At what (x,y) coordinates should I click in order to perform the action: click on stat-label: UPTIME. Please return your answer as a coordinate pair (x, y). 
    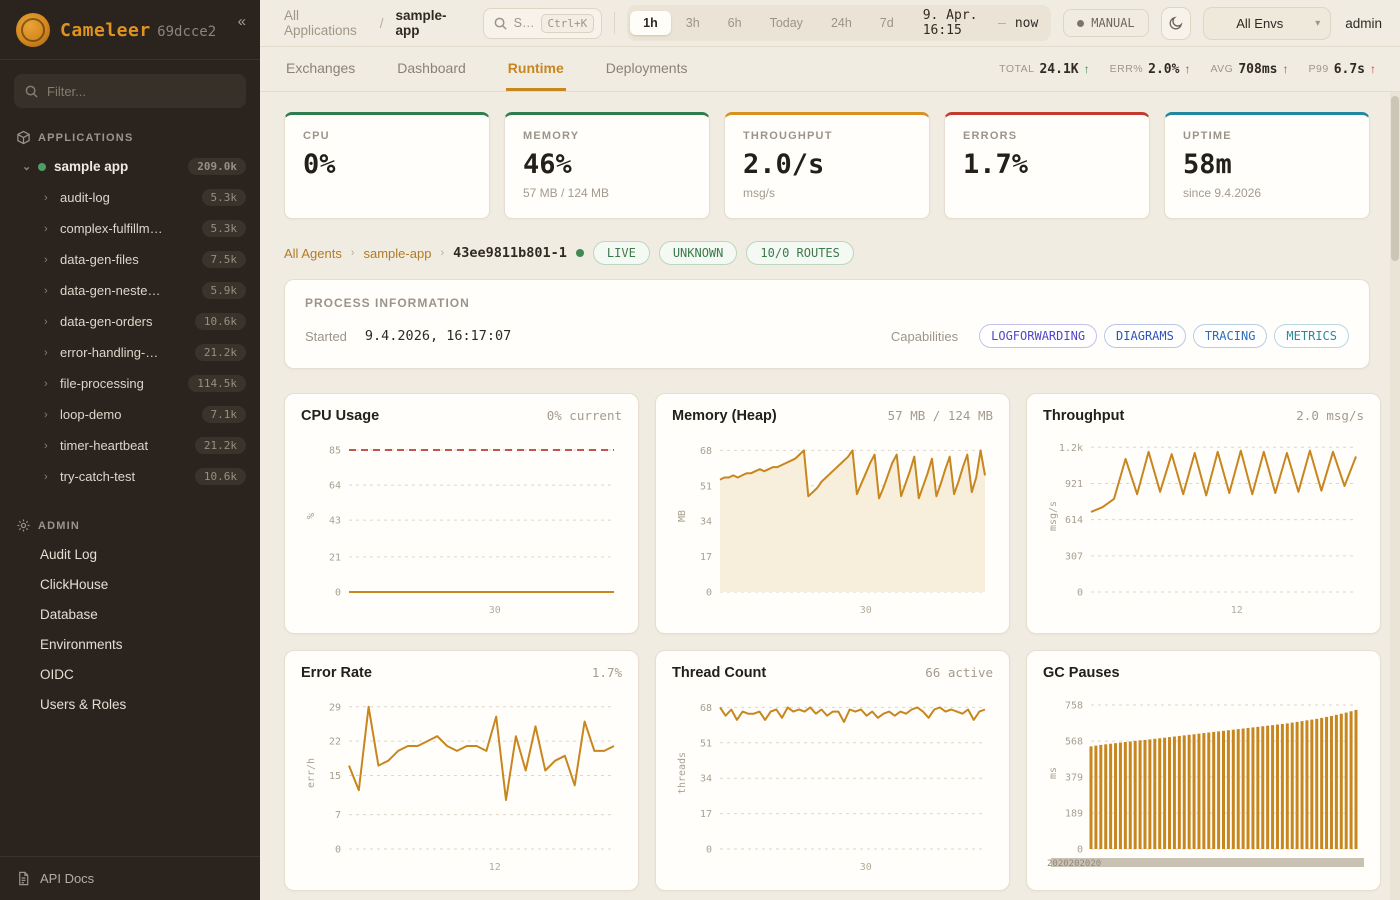
    Looking at the image, I should click on (1207, 136).